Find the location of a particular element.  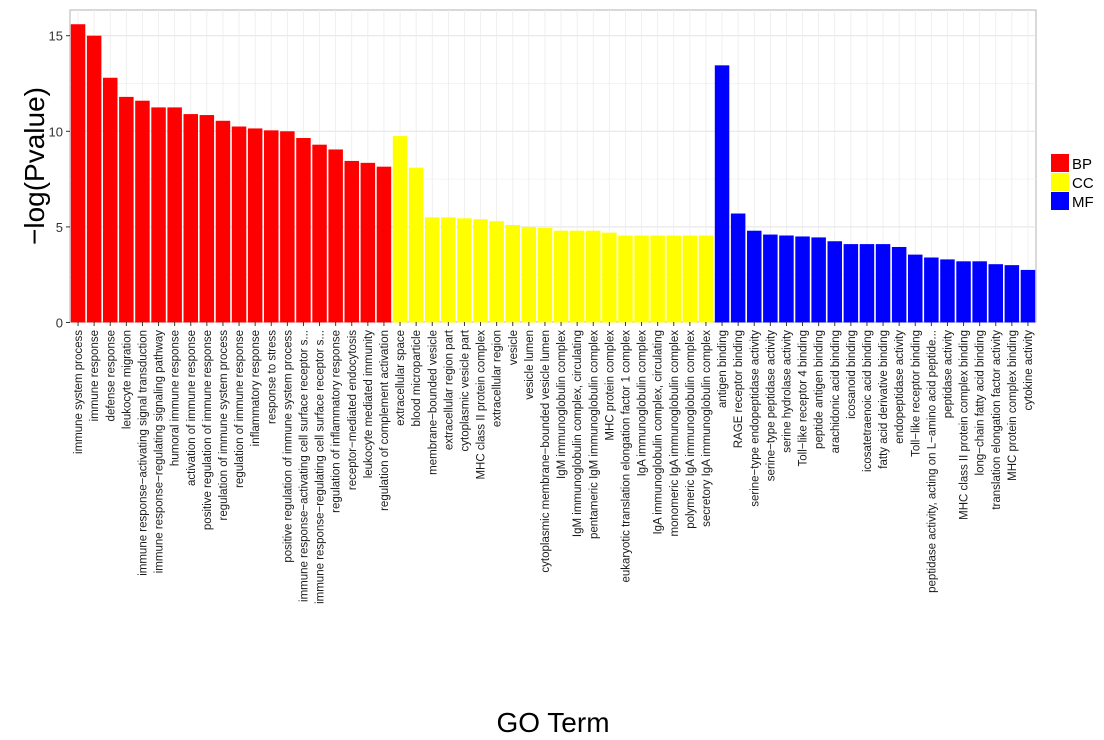

x-tick-label: humoral immune response is located at coordinates (176, 398).